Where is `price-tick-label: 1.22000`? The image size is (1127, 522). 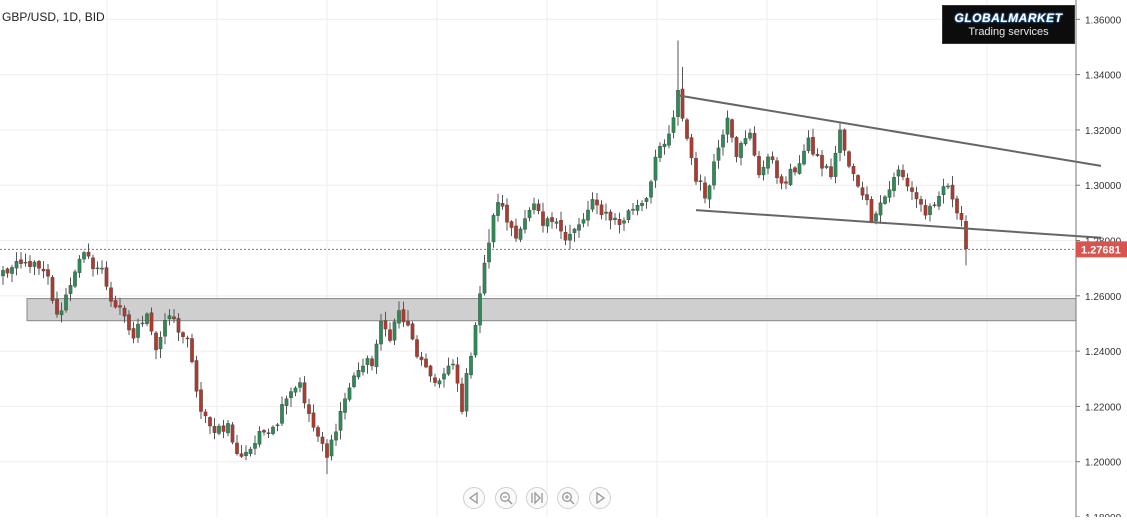
price-tick-label: 1.22000 is located at coordinates (1103, 407).